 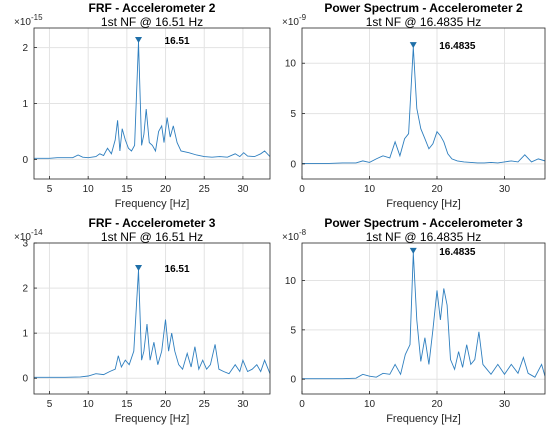 I want to click on y-exponent-label: ×10⁻⁸, so click(x=294, y=235).